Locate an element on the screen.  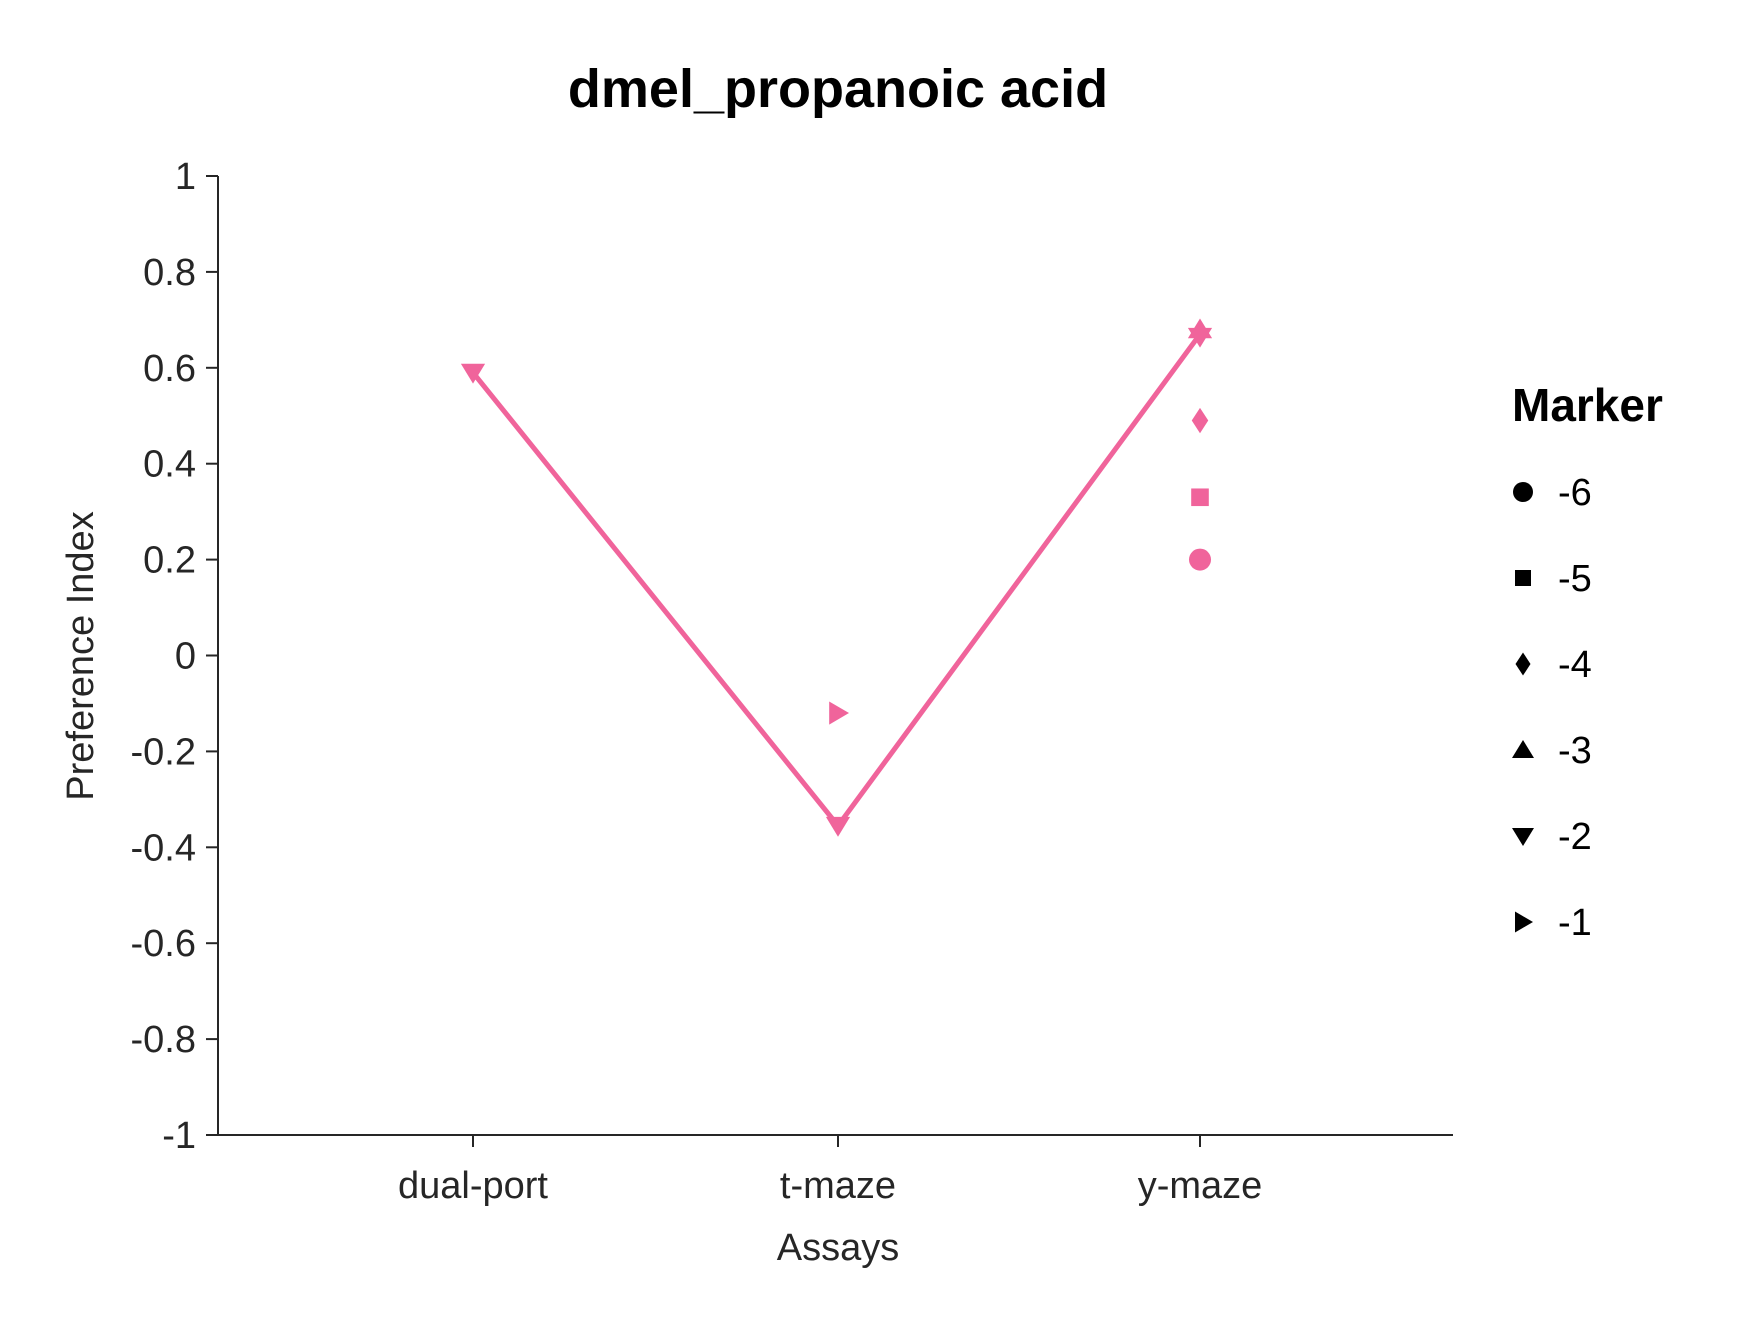
y-tick-label: -0.6 is located at coordinates (163, 944).